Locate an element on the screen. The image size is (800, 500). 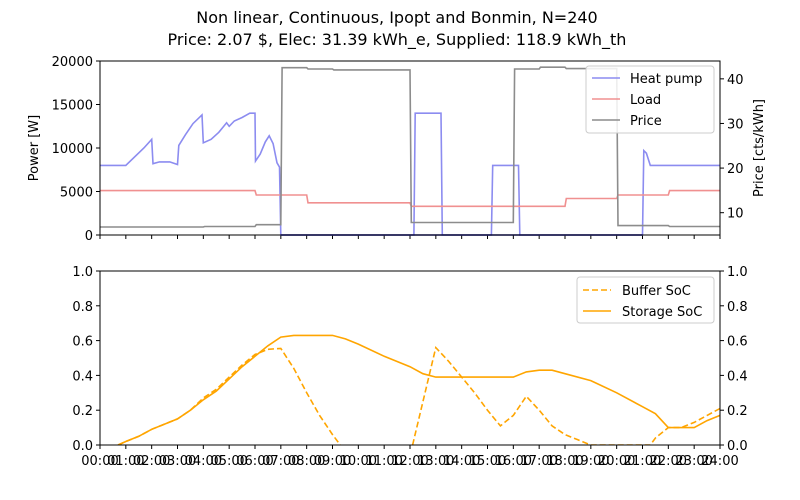
bottom-x-tick-label: 19:00 is located at coordinates (590, 461).